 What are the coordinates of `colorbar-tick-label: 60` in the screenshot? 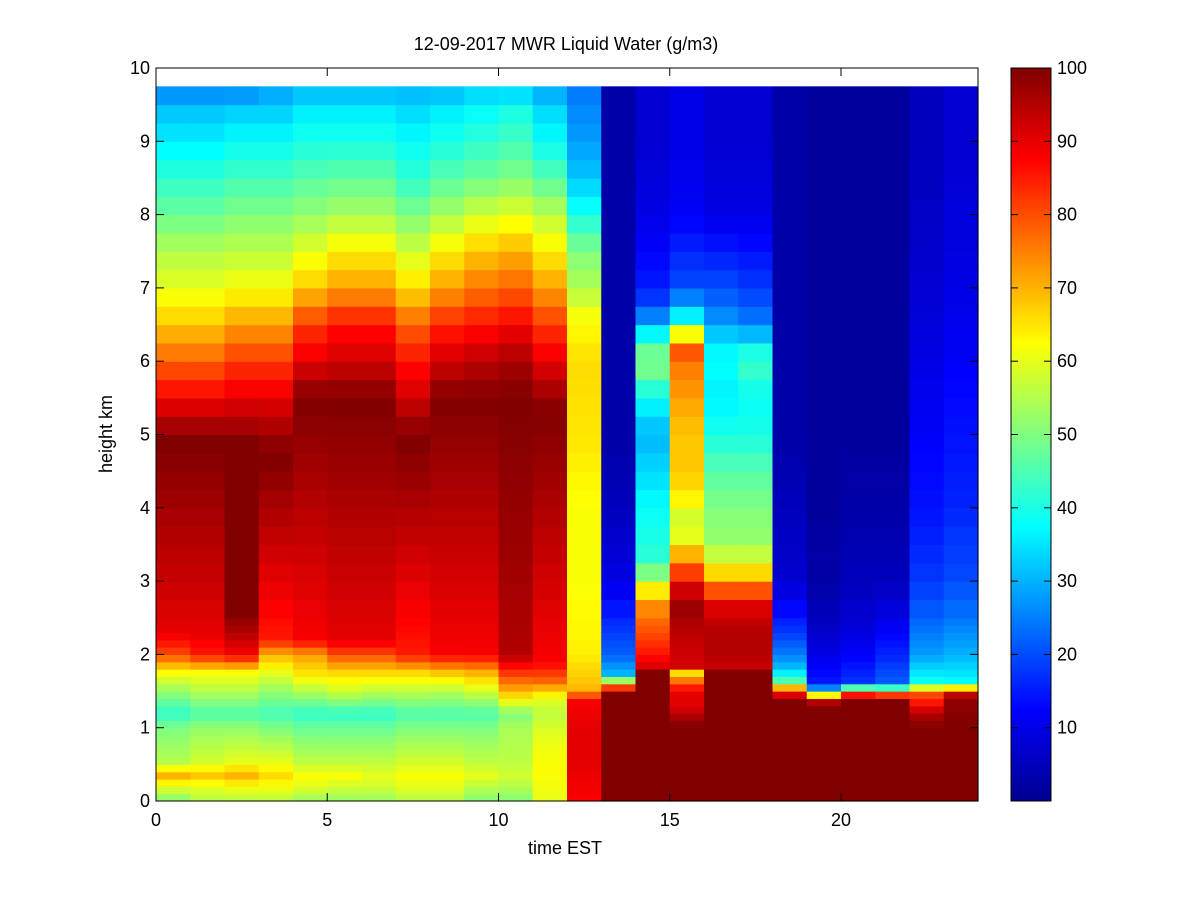 It's located at (1067, 361).